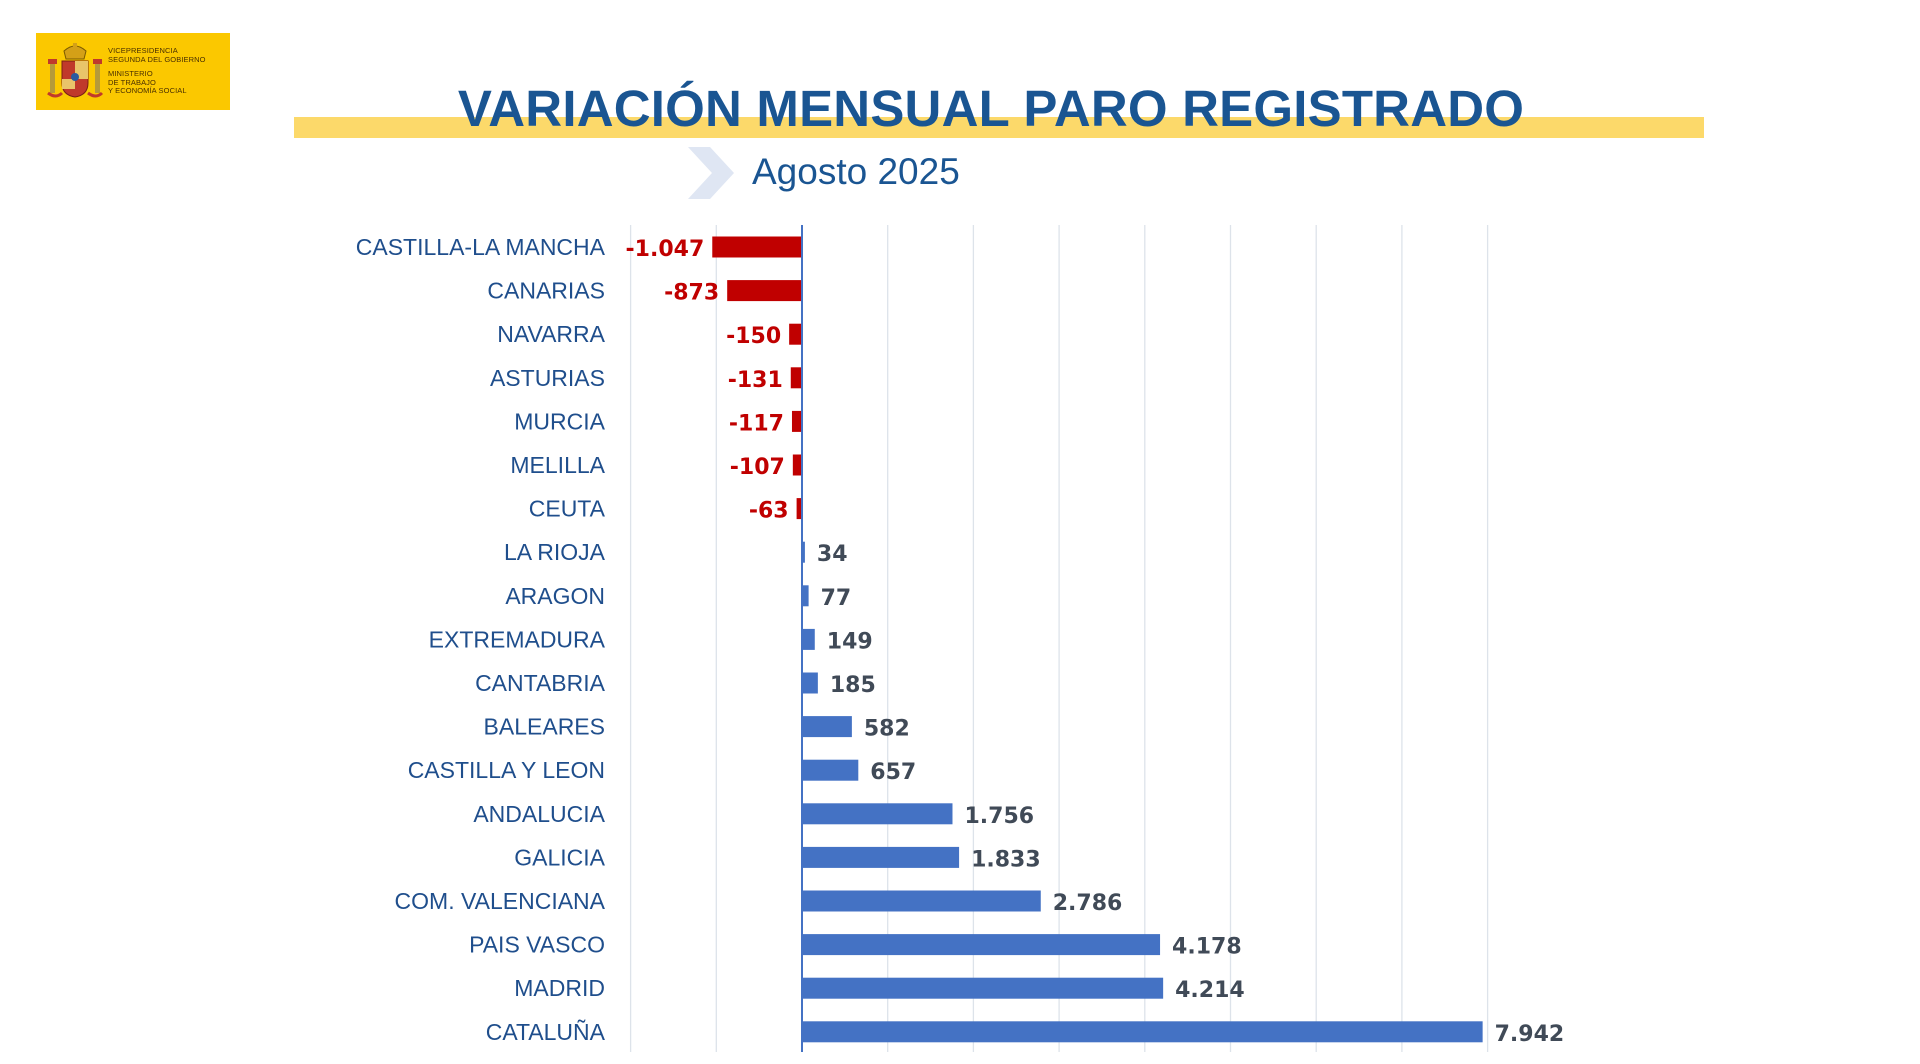 This screenshot has width=1920, height=1064. Describe the element at coordinates (691, 293) in the screenshot. I see `value-label: -873` at that location.